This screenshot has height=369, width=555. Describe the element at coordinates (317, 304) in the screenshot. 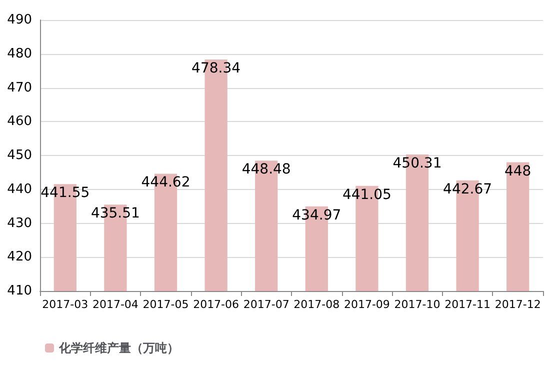

I see `x-tick-label: 2017-08` at that location.